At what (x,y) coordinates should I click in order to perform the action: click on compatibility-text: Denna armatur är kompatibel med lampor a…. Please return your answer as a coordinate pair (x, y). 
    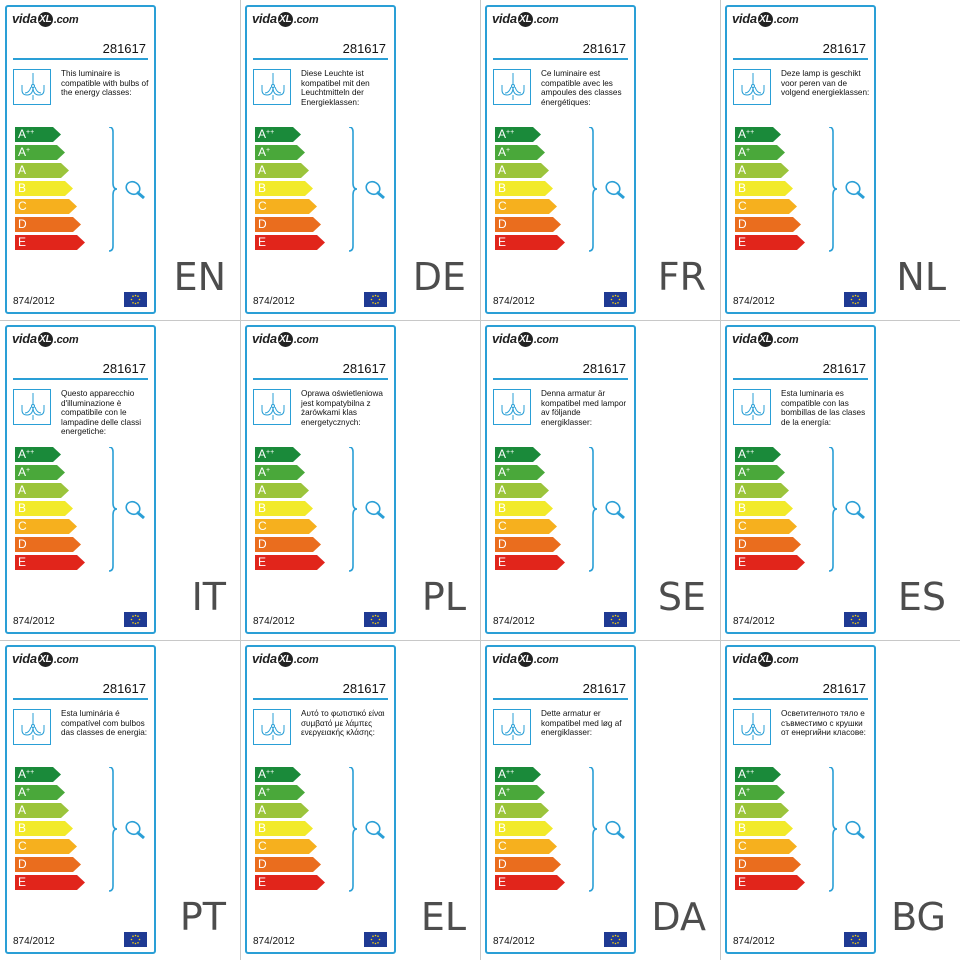
    Looking at the image, I should click on (584, 408).